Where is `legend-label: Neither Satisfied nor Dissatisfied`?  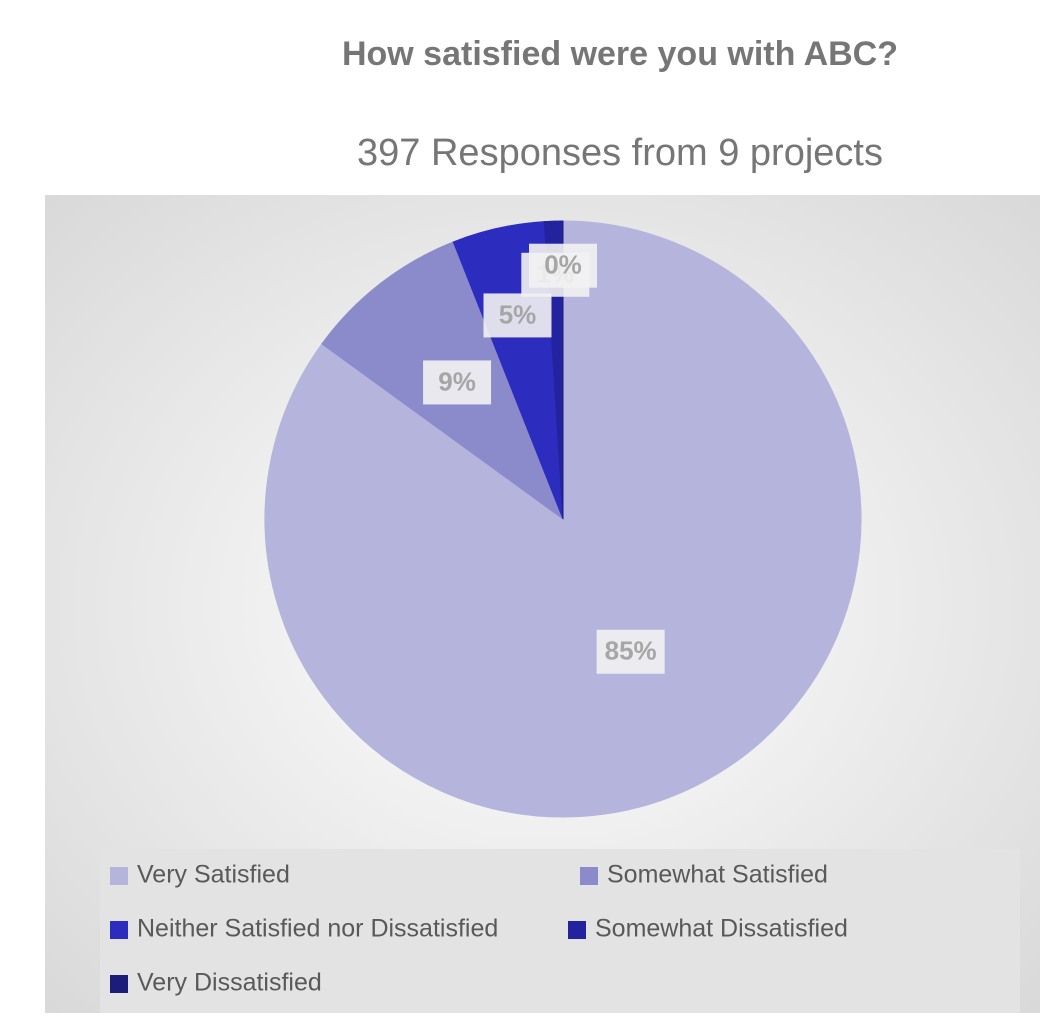
legend-label: Neither Satisfied nor Dissatisfied is located at coordinates (317, 929).